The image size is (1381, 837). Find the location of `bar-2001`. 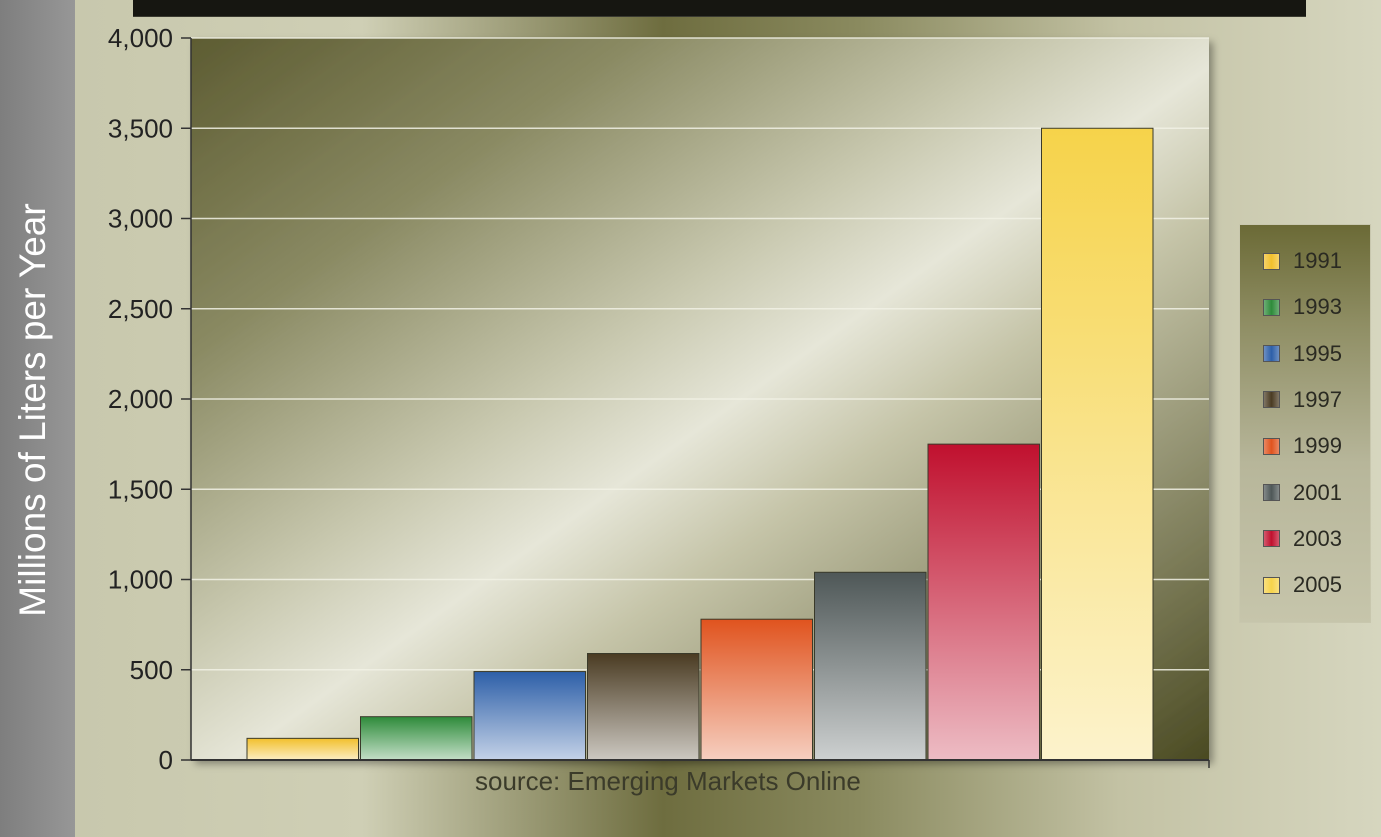

bar-2001 is located at coordinates (870, 666).